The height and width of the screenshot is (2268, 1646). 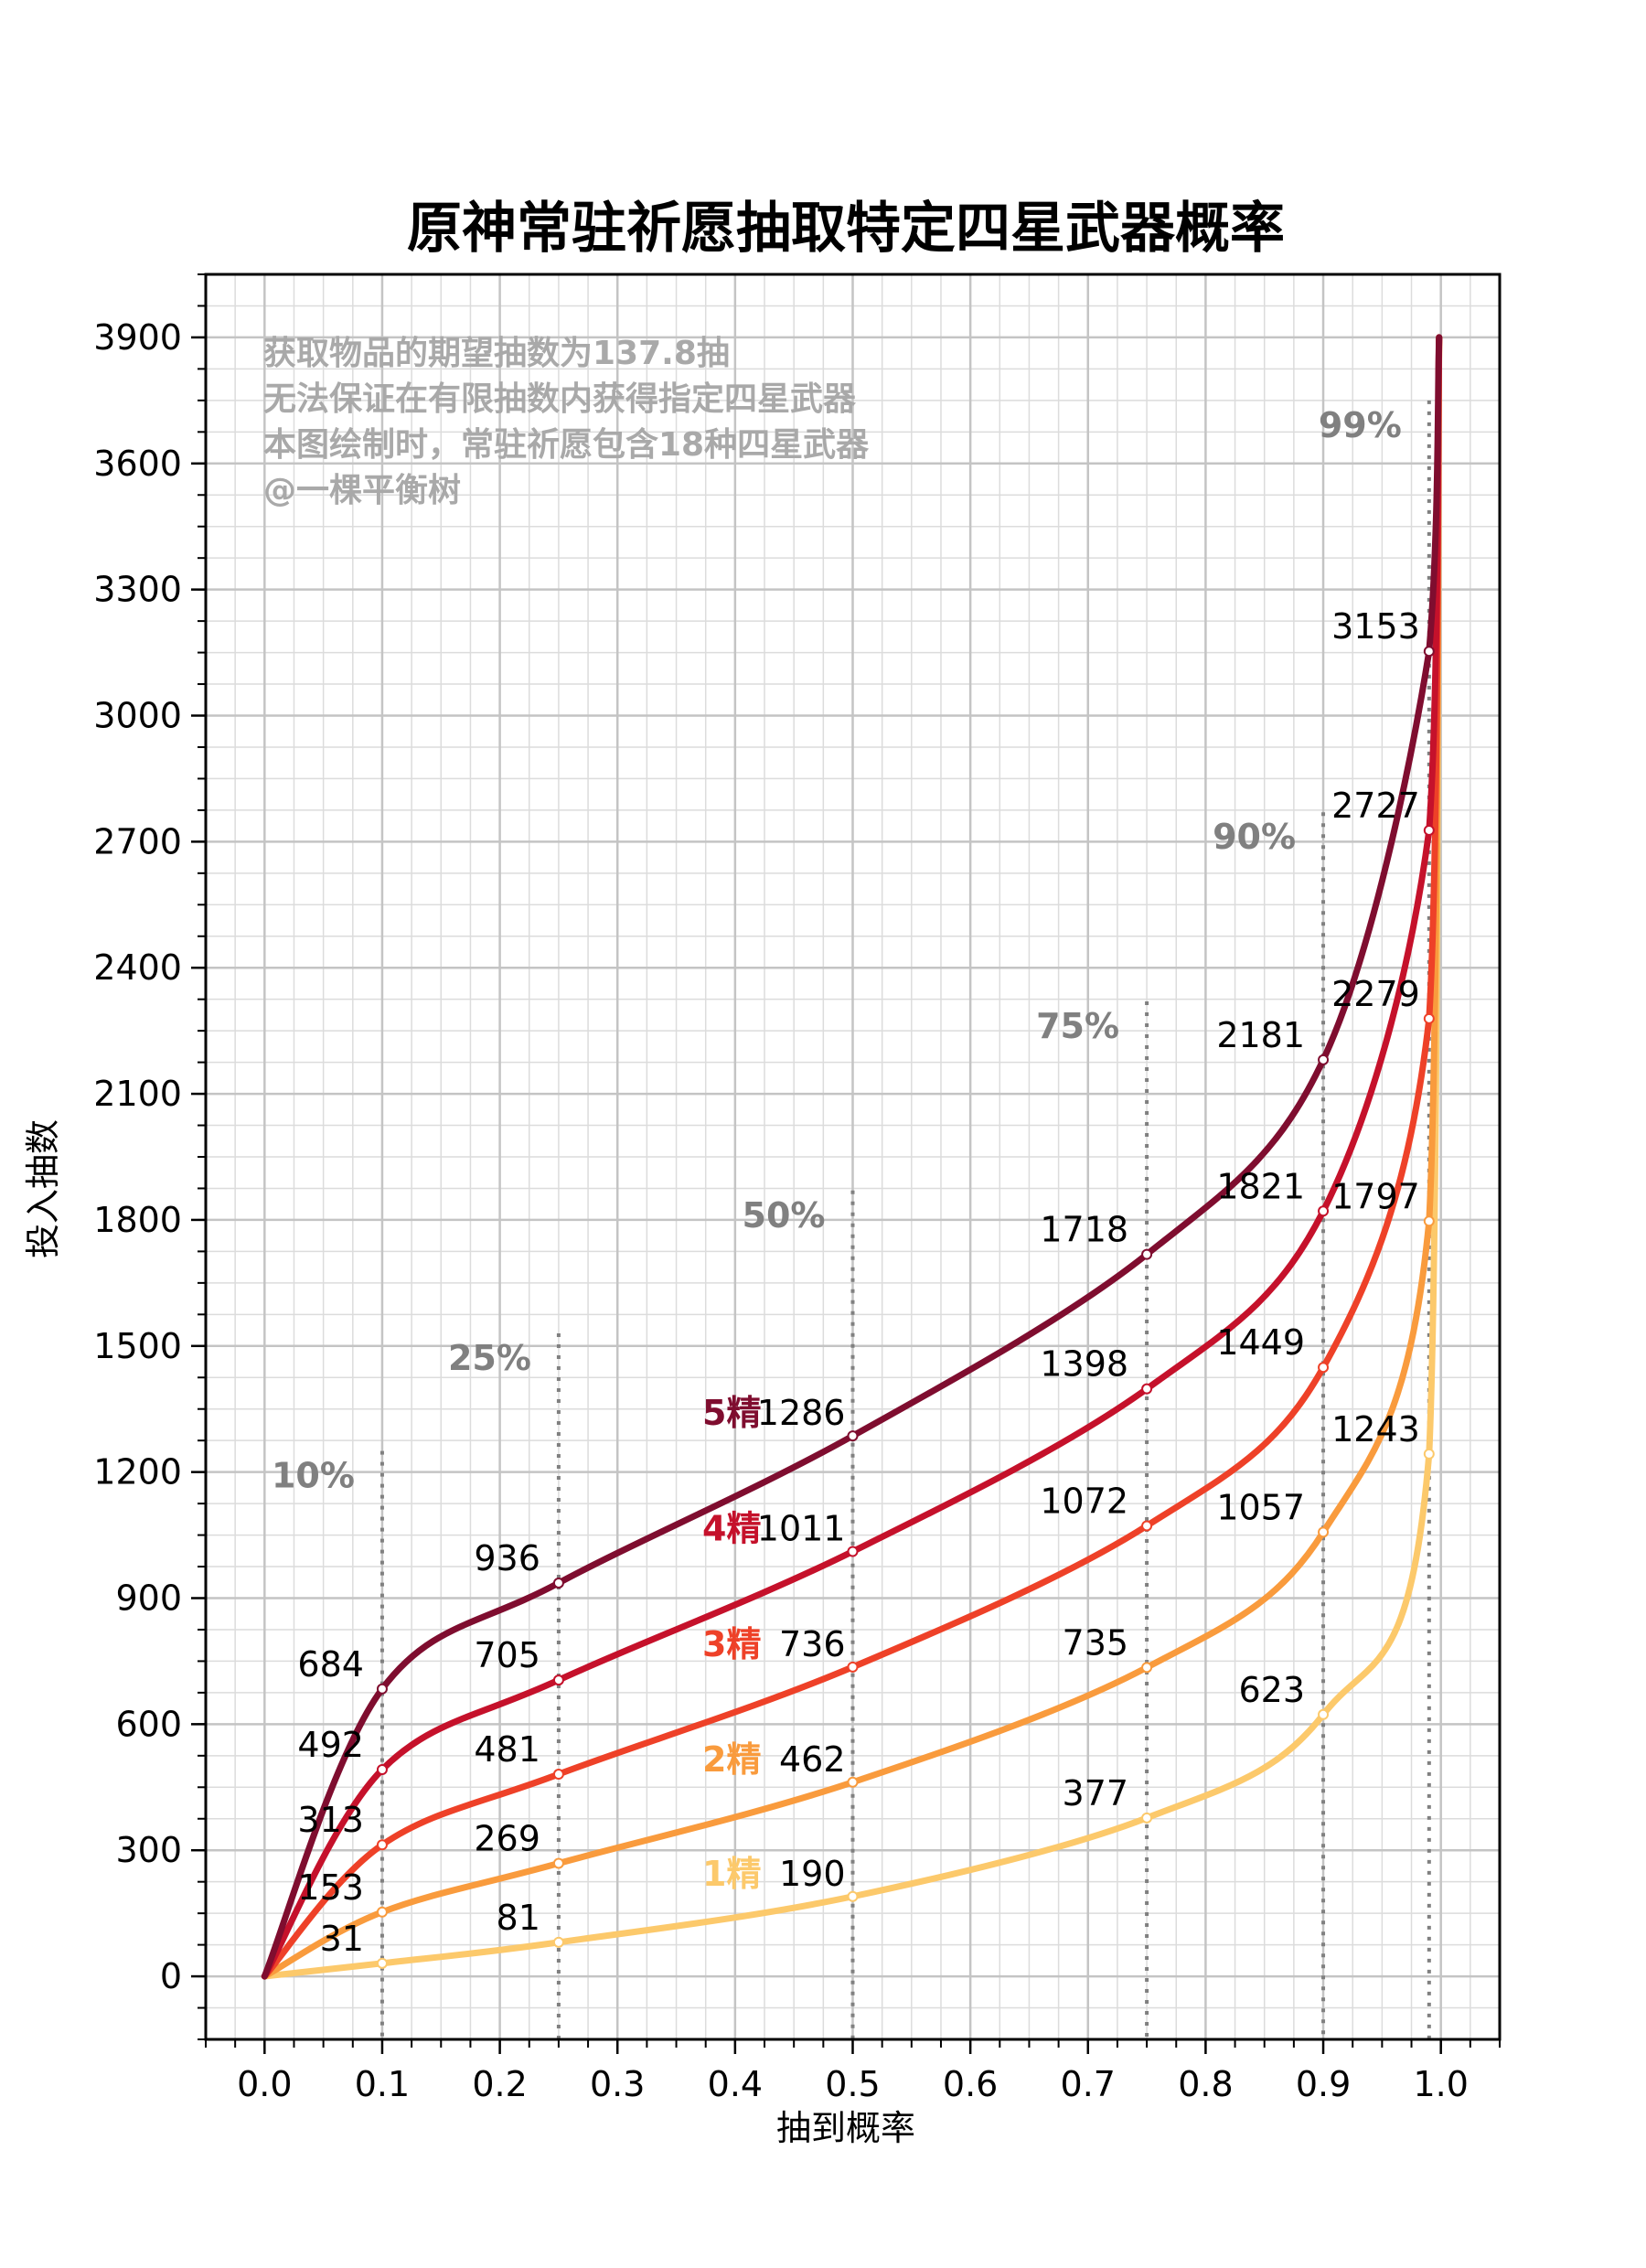 What do you see at coordinates (845, 2128) in the screenshot?
I see `x-axis-label: 抽到概率` at bounding box center [845, 2128].